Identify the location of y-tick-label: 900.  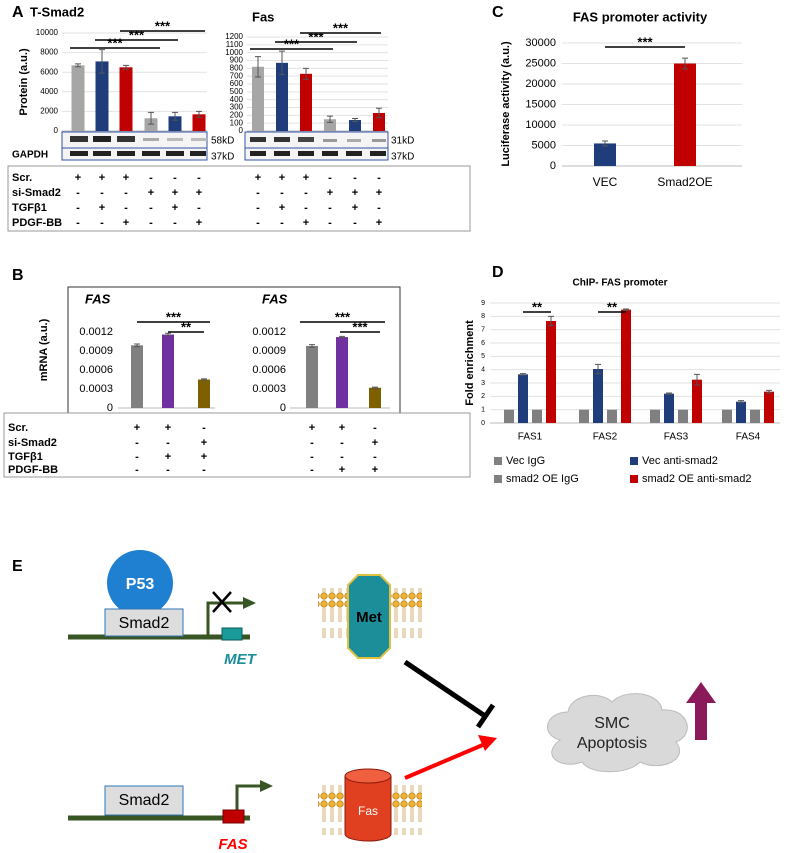
(237, 60).